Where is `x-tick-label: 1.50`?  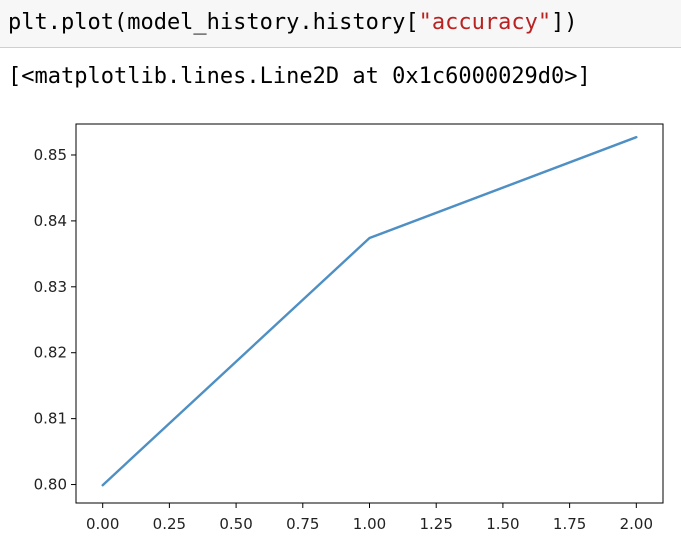
x-tick-label: 1.50 is located at coordinates (502, 524).